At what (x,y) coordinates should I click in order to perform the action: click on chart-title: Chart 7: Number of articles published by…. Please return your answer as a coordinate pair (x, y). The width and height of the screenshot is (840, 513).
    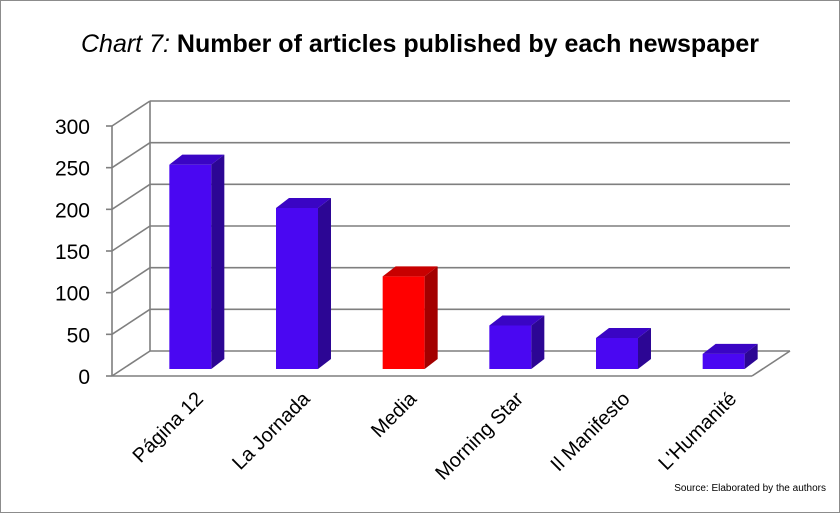
    Looking at the image, I should click on (420, 44).